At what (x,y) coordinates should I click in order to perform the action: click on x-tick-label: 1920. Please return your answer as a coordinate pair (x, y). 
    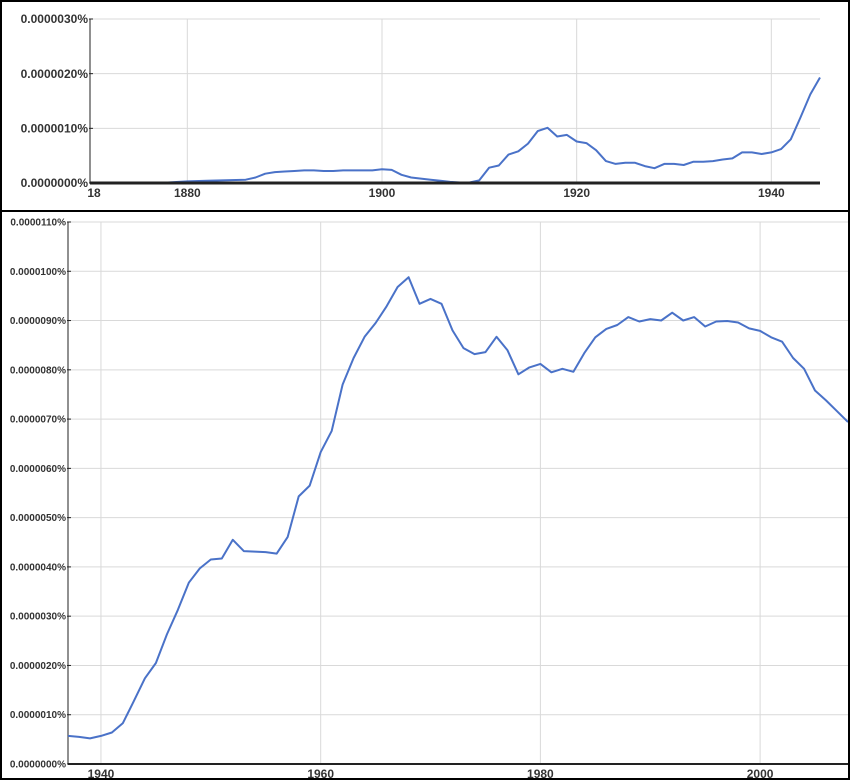
    Looking at the image, I should click on (576, 193).